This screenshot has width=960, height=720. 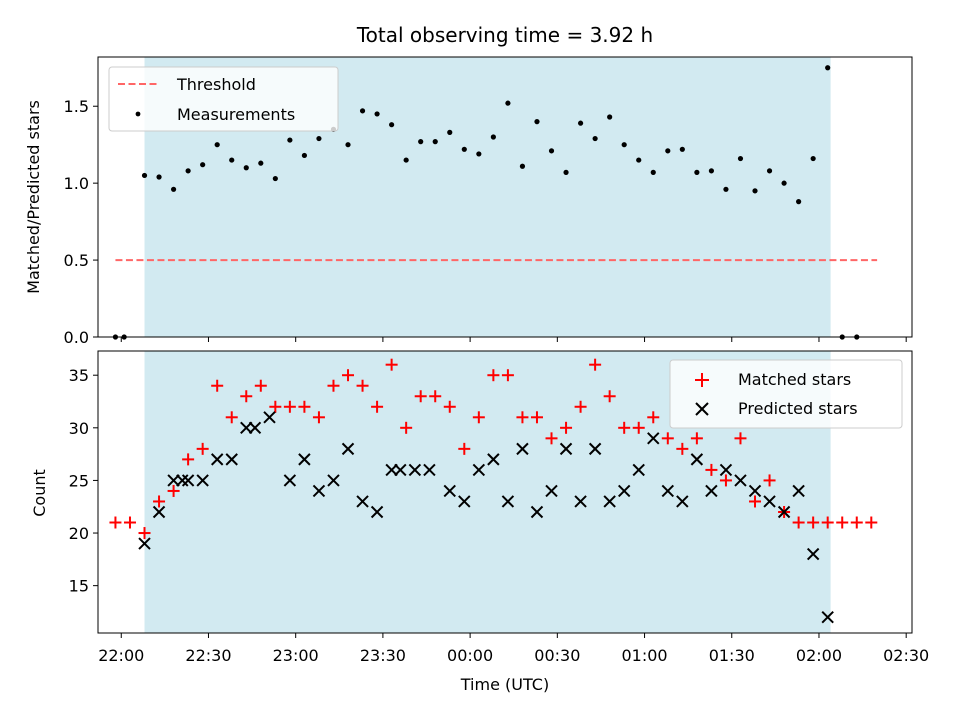 What do you see at coordinates (236, 114) in the screenshot?
I see `legend-measurements-label: Measurements` at bounding box center [236, 114].